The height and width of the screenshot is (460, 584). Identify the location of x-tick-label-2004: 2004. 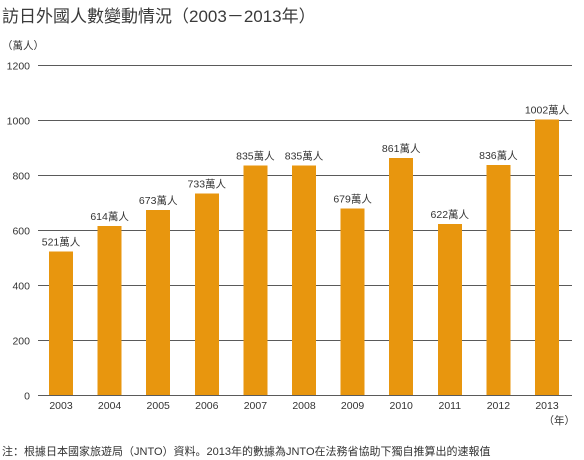
(110, 406).